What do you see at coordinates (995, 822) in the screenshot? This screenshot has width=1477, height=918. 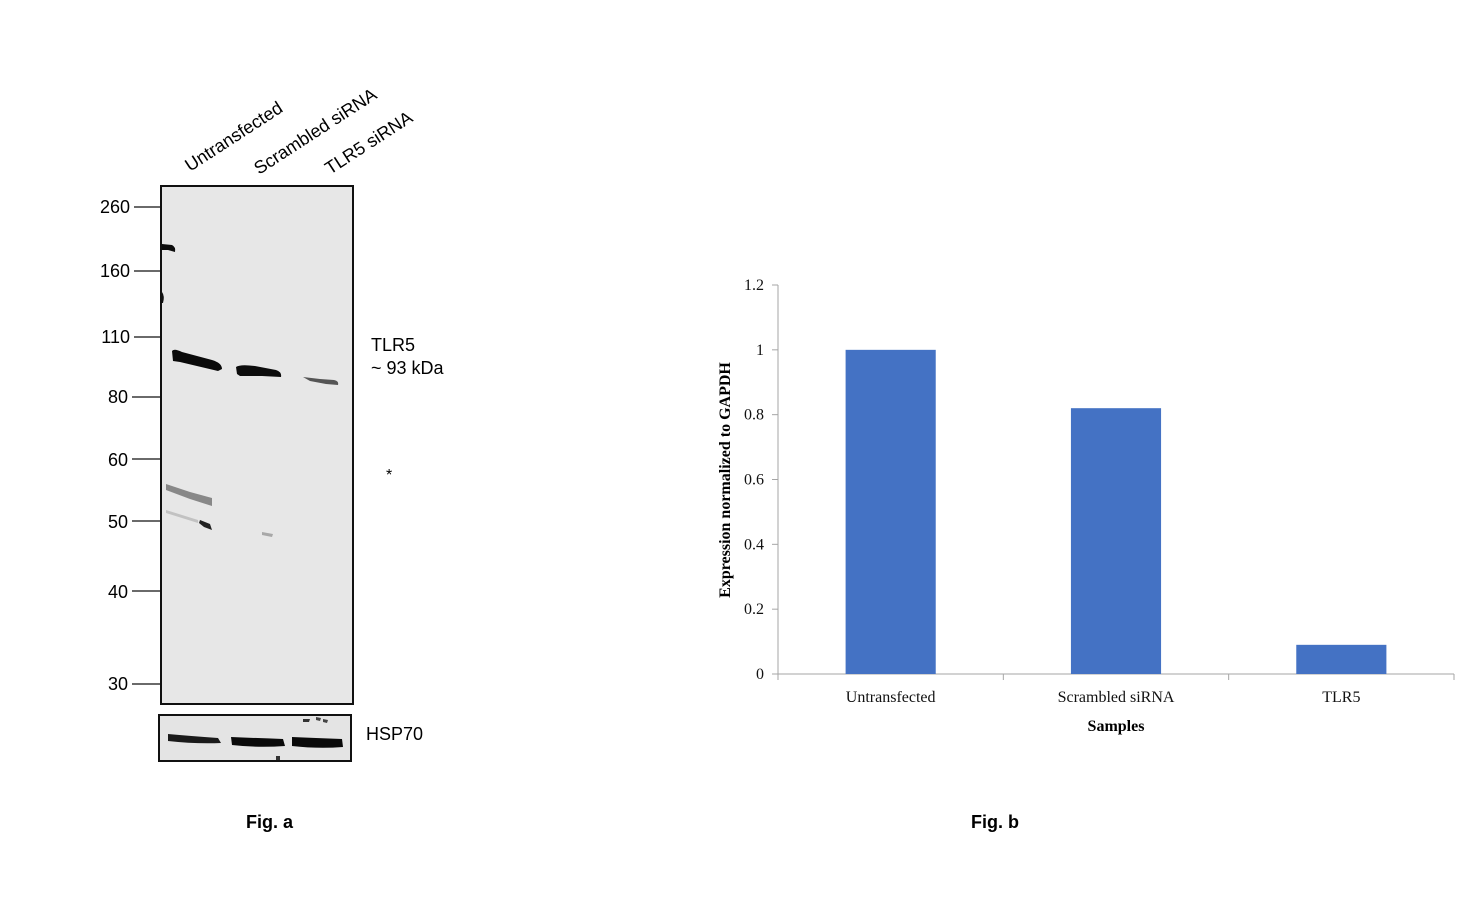 I see `figure-b-caption: Fig. b` at bounding box center [995, 822].